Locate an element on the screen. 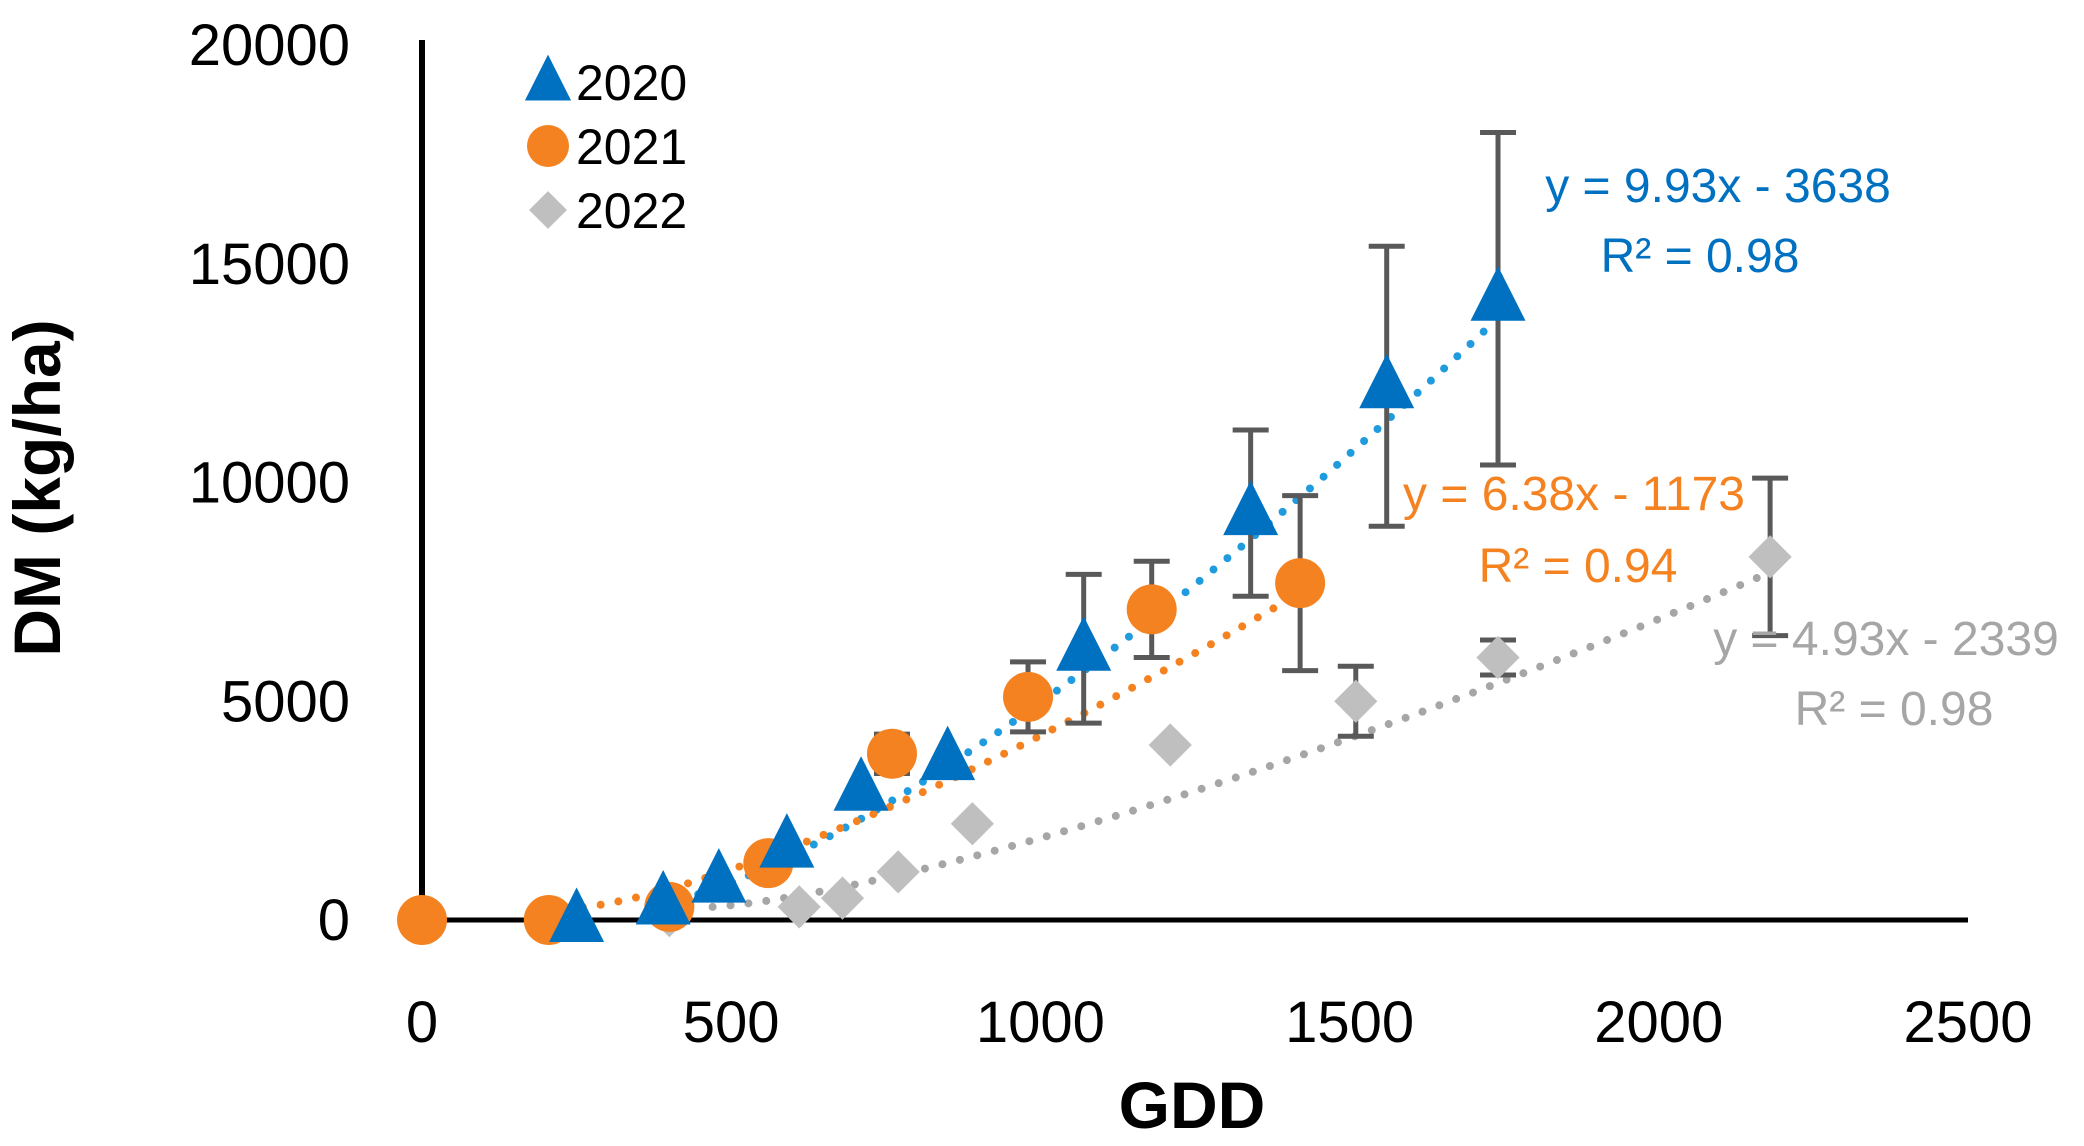  trend-equation-2020: y = 9.93x - 3638 is located at coordinates (1718, 186).